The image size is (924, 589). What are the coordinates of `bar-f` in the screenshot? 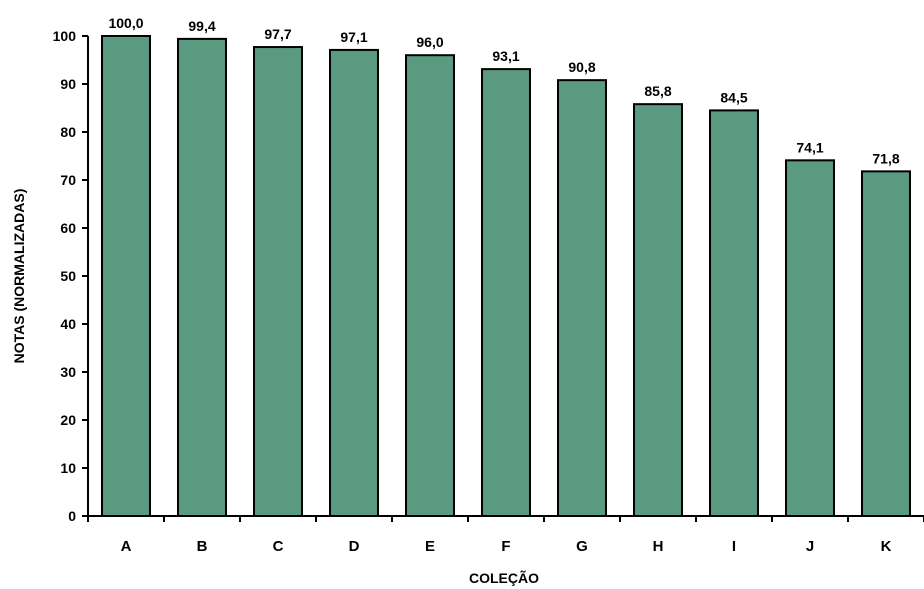 It's located at (506, 293).